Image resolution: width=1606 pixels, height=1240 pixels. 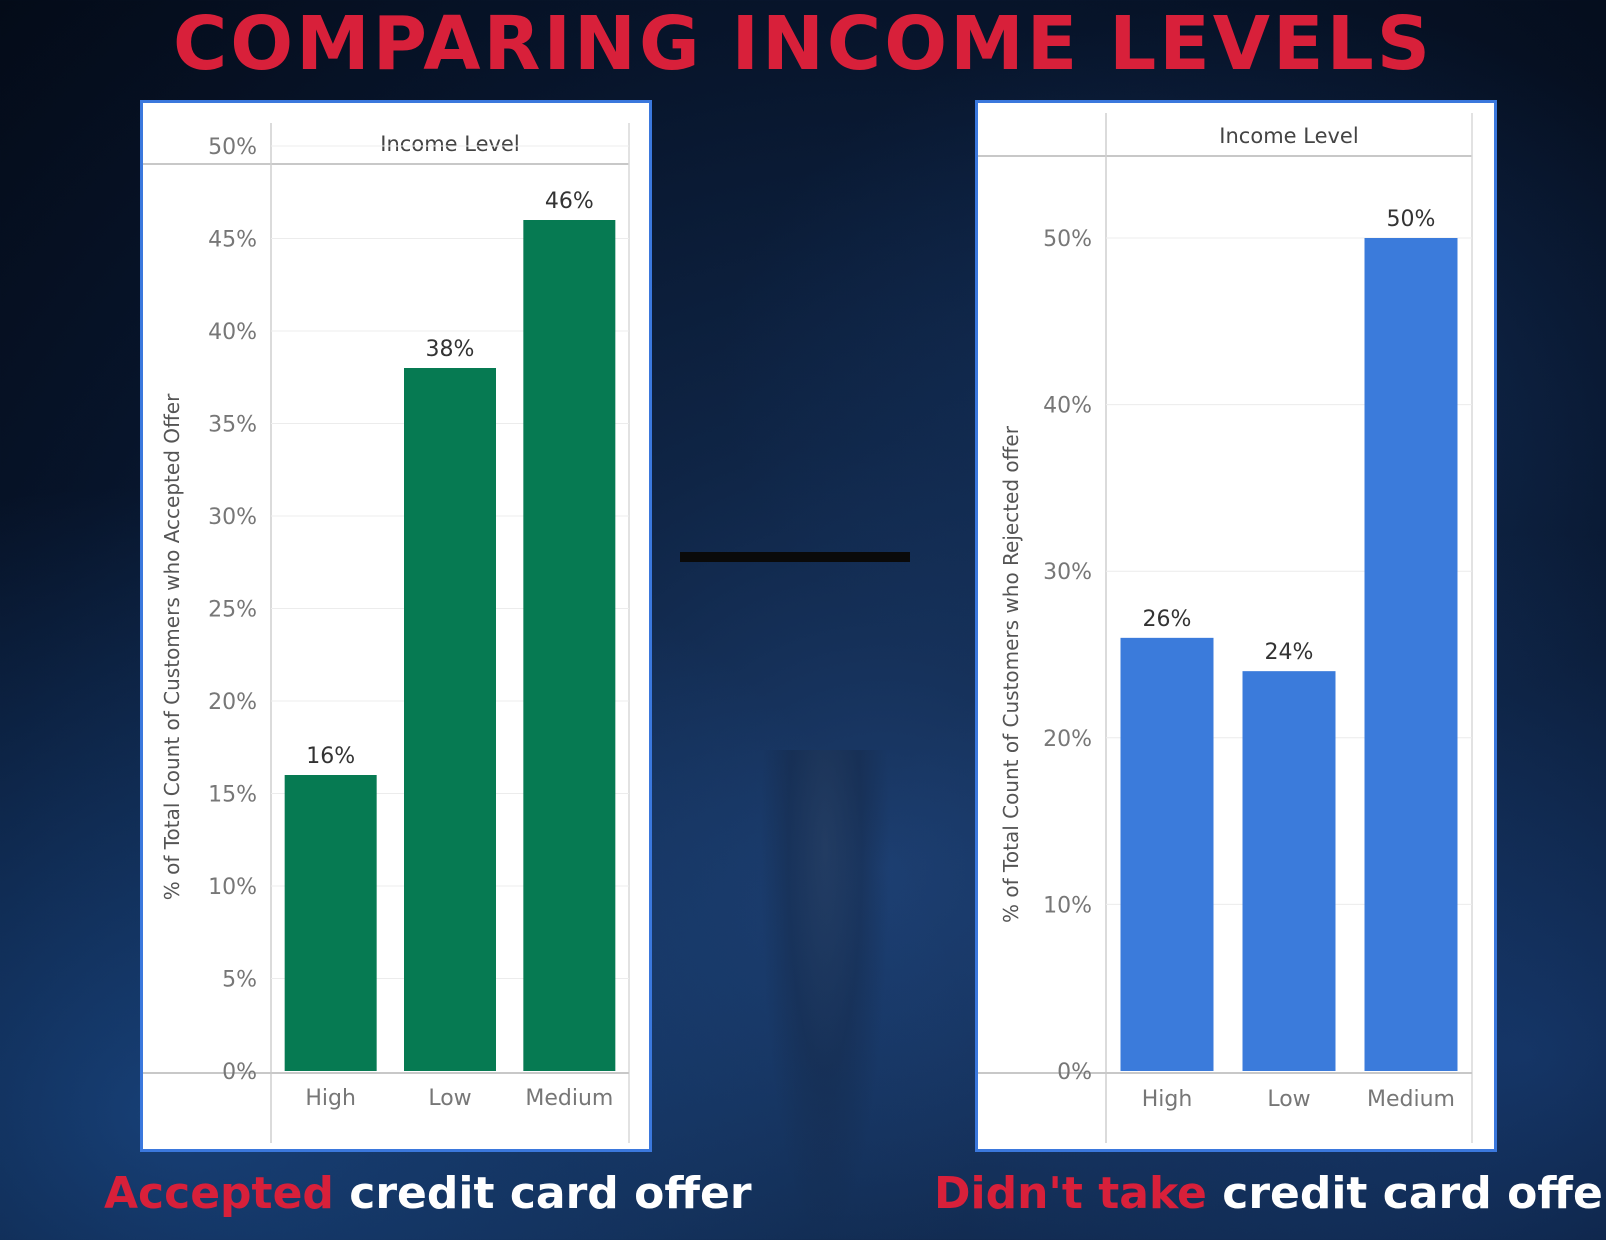 What do you see at coordinates (1288, 136) in the screenshot?
I see `rejected-header: Income Level` at bounding box center [1288, 136].